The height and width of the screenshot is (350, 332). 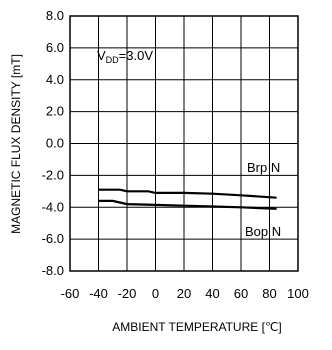 What do you see at coordinates (241, 293) in the screenshot?
I see `x-tick-label: 60` at bounding box center [241, 293].